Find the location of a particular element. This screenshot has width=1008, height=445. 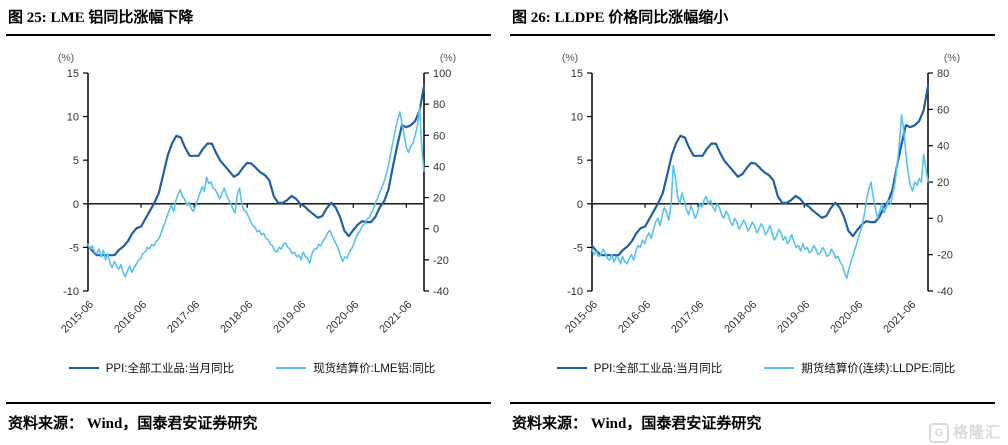

legend-item-lme: 现货结算价:LME铝:同比 is located at coordinates (355, 368).